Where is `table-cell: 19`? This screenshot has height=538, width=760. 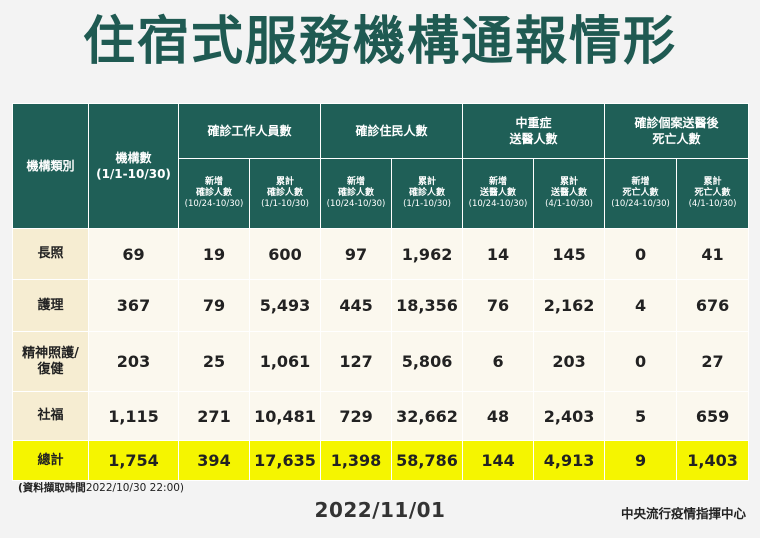 table-cell: 19 is located at coordinates (214, 254).